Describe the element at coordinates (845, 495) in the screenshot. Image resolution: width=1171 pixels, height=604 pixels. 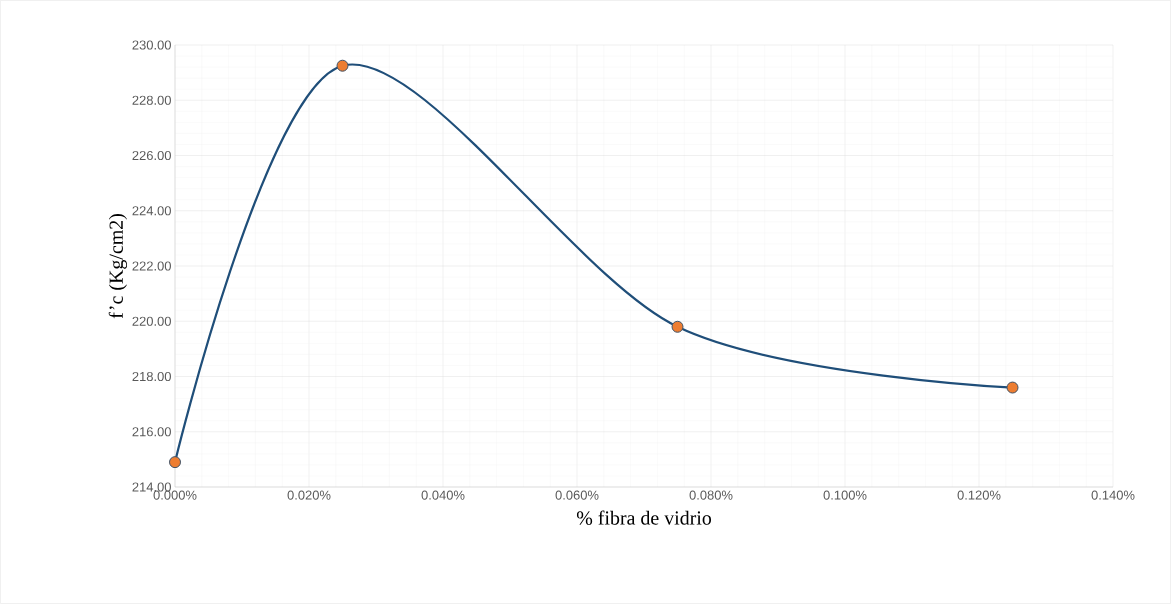
I see `x-tick-label: 0.100%` at that location.